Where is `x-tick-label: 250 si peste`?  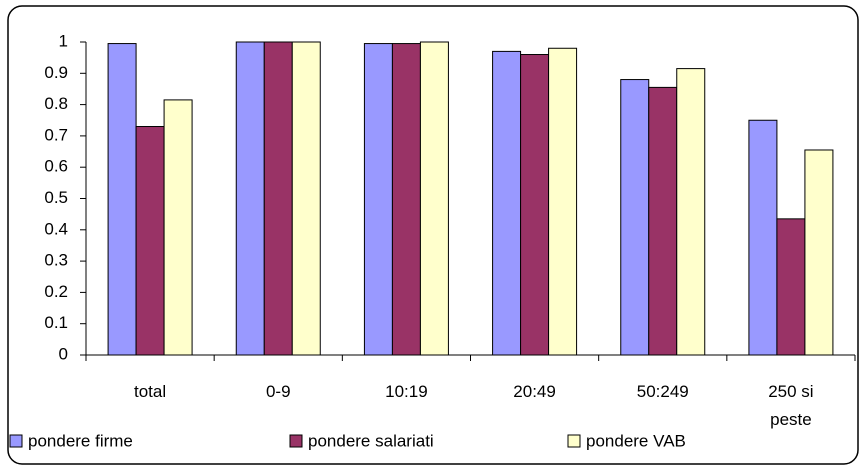
x-tick-label: 250 si peste is located at coordinates (791, 405).